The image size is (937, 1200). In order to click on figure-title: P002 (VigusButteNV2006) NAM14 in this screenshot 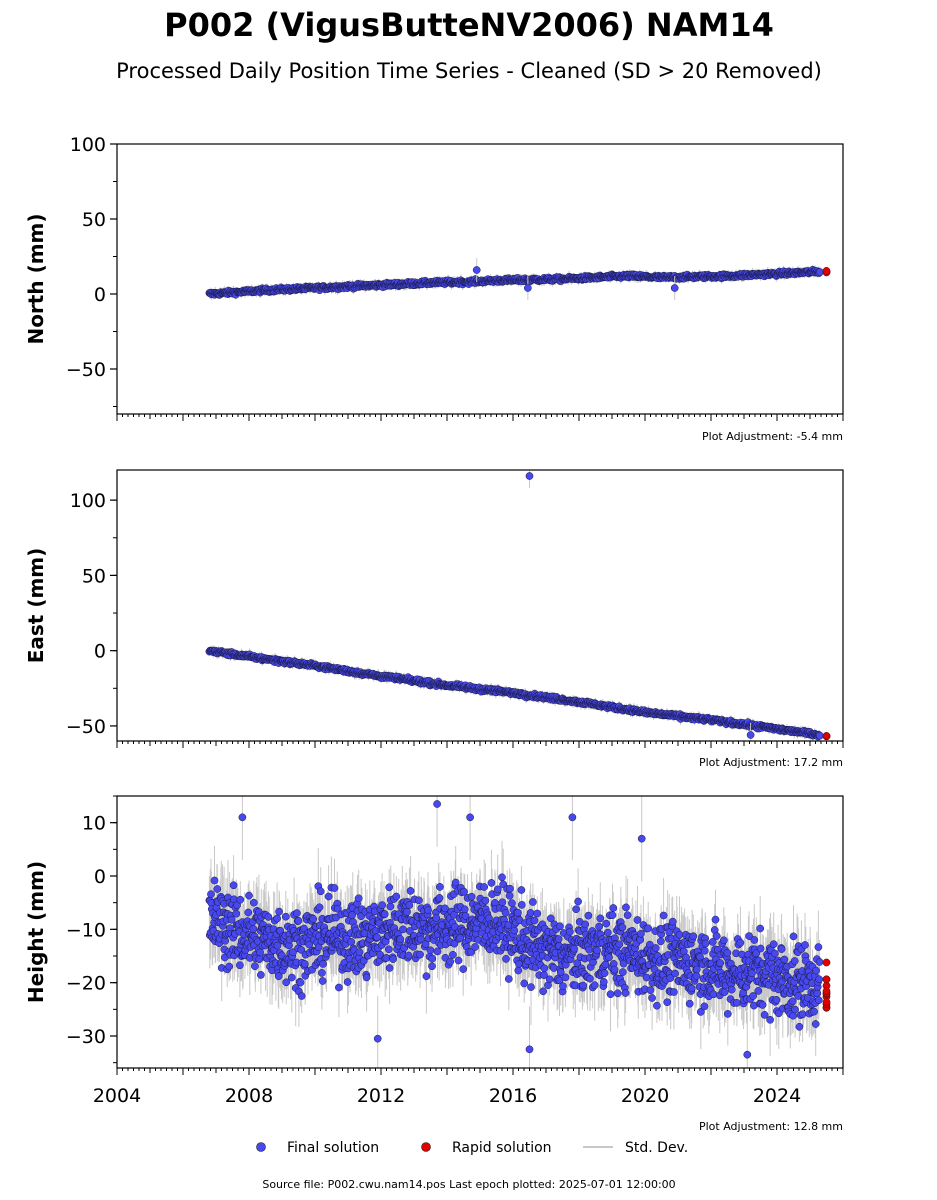, I will do `click(469, 25)`.